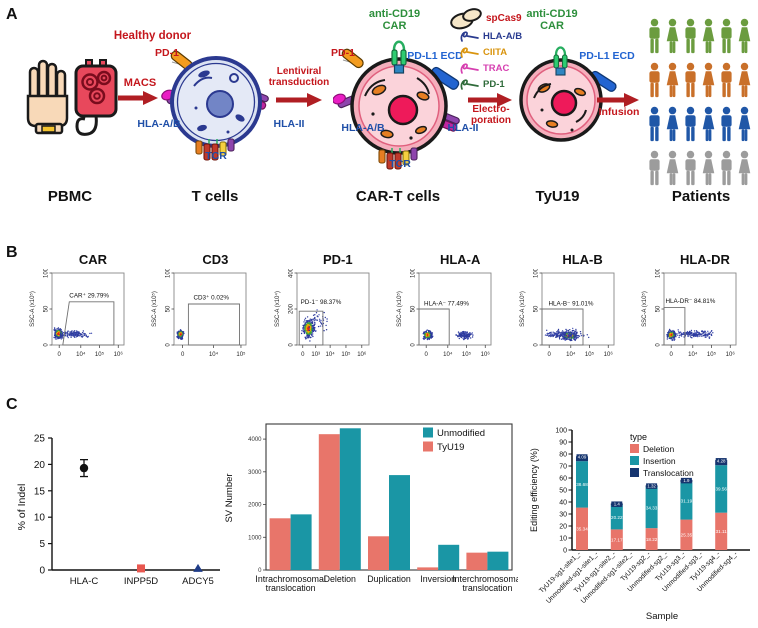  Describe the element at coordinates (466, 19) in the screenshot. I see `spcas9-icon` at that location.